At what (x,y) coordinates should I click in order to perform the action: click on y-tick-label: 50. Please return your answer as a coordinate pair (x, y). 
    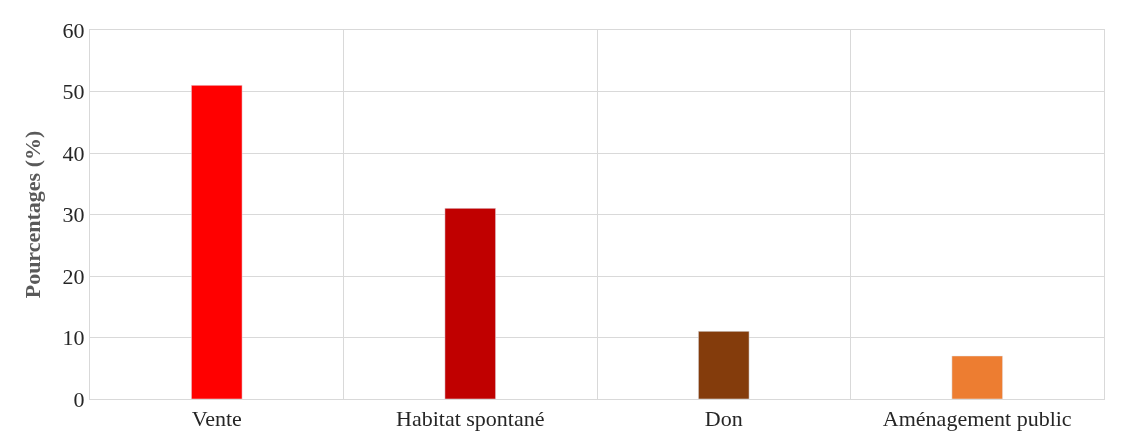
    Looking at the image, I should click on (73, 92).